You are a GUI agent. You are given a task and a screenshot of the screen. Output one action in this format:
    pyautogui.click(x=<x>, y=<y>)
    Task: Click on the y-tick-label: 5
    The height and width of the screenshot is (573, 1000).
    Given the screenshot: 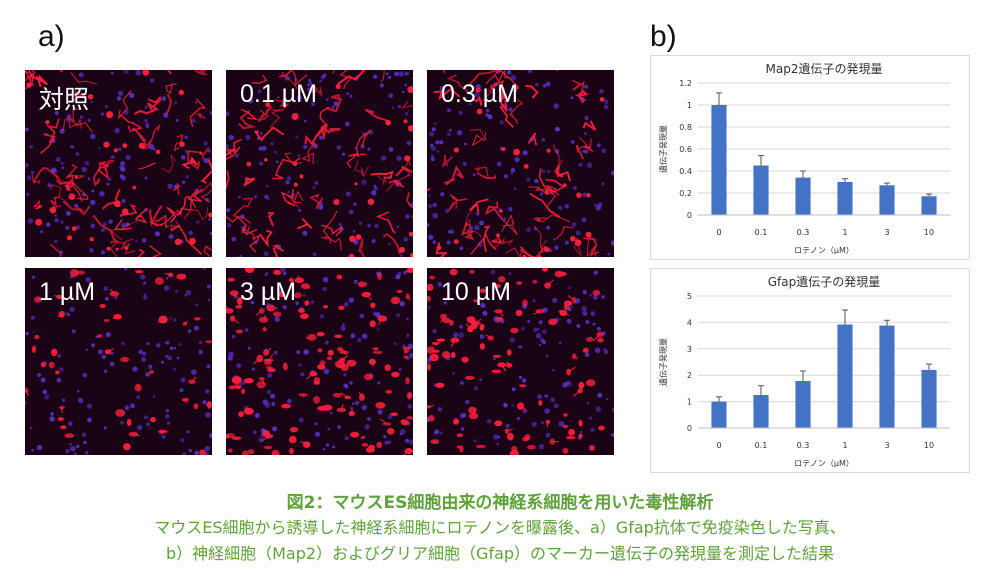 What is the action you would take?
    pyautogui.click(x=689, y=296)
    